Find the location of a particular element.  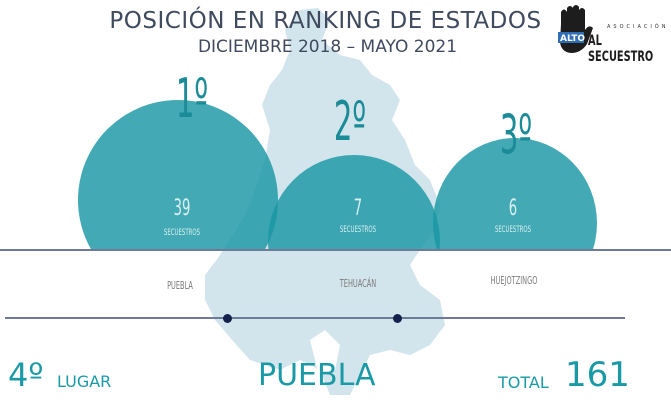

page-subtitle: DICIEMBRE 2018 – MAYO 2021 is located at coordinates (327, 47).